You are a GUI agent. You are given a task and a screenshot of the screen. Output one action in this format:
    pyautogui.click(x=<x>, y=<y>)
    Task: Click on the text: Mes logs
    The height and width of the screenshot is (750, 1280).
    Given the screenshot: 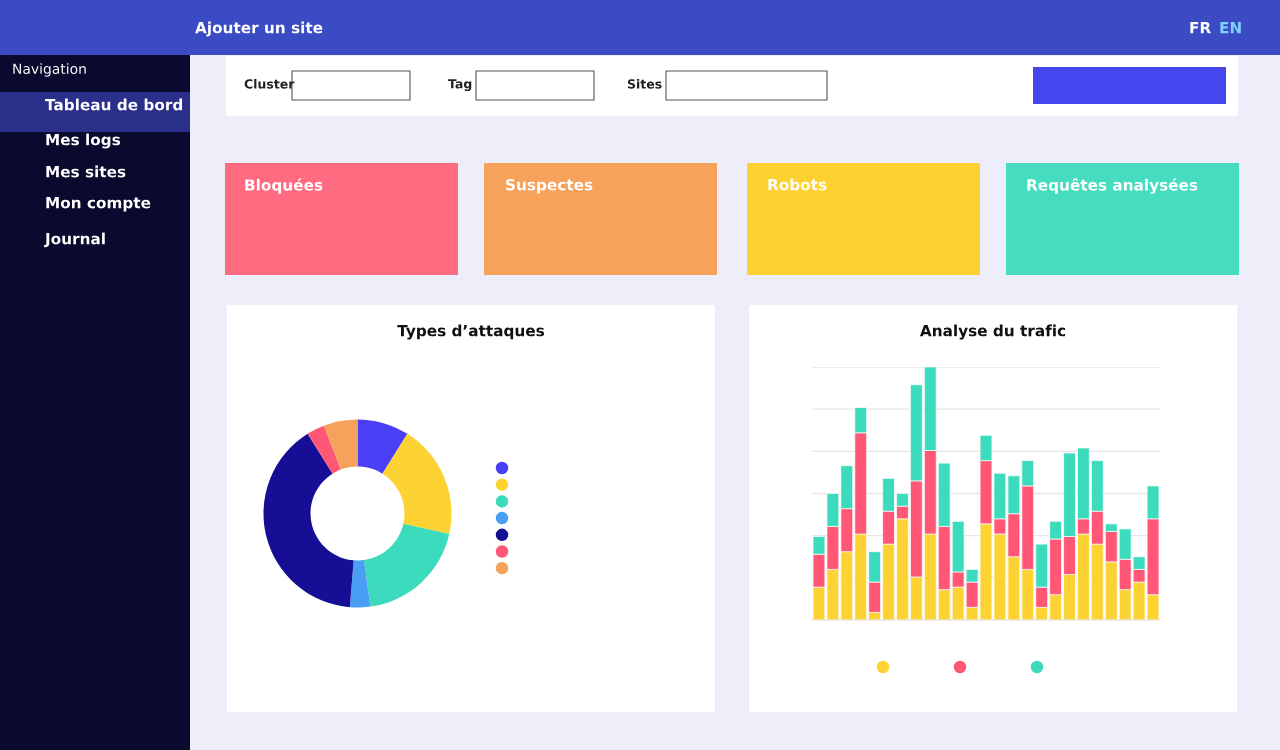 What is the action you would take?
    pyautogui.click(x=83, y=141)
    